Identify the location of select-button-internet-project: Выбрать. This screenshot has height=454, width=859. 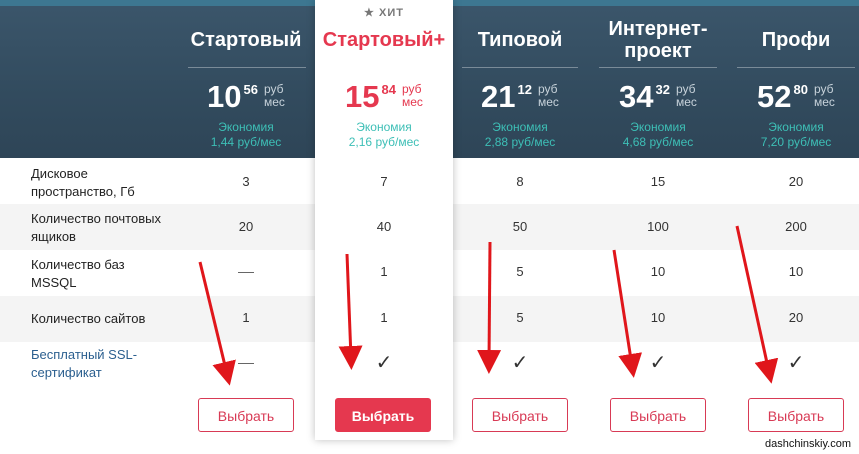
(658, 415).